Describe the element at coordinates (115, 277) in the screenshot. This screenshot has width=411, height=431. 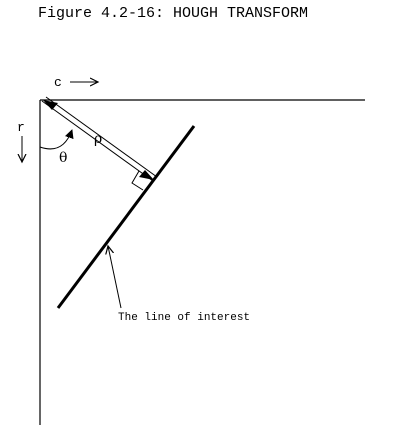
I see `annotation-pointer-arrow` at that location.